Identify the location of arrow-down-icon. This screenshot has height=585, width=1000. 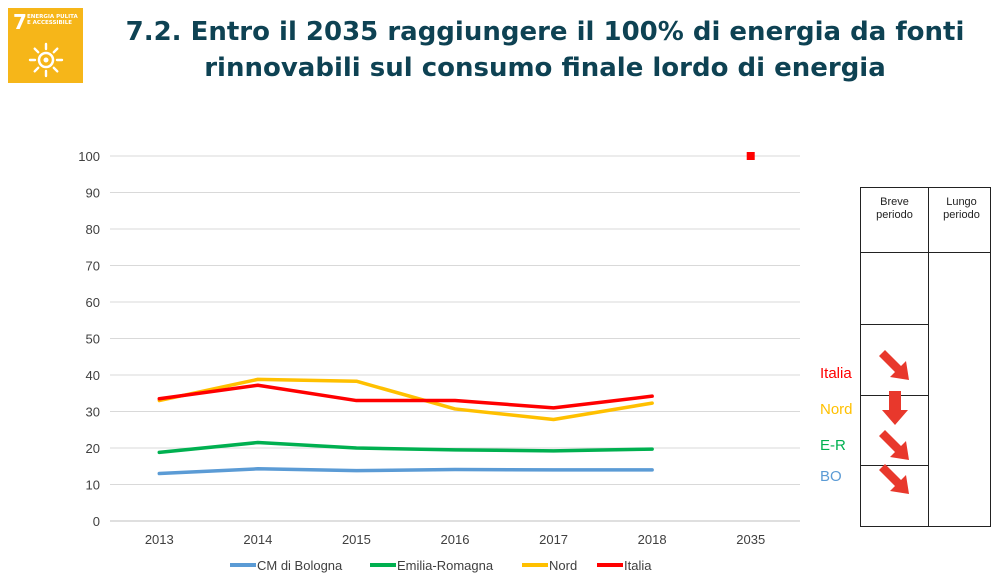
(895, 408).